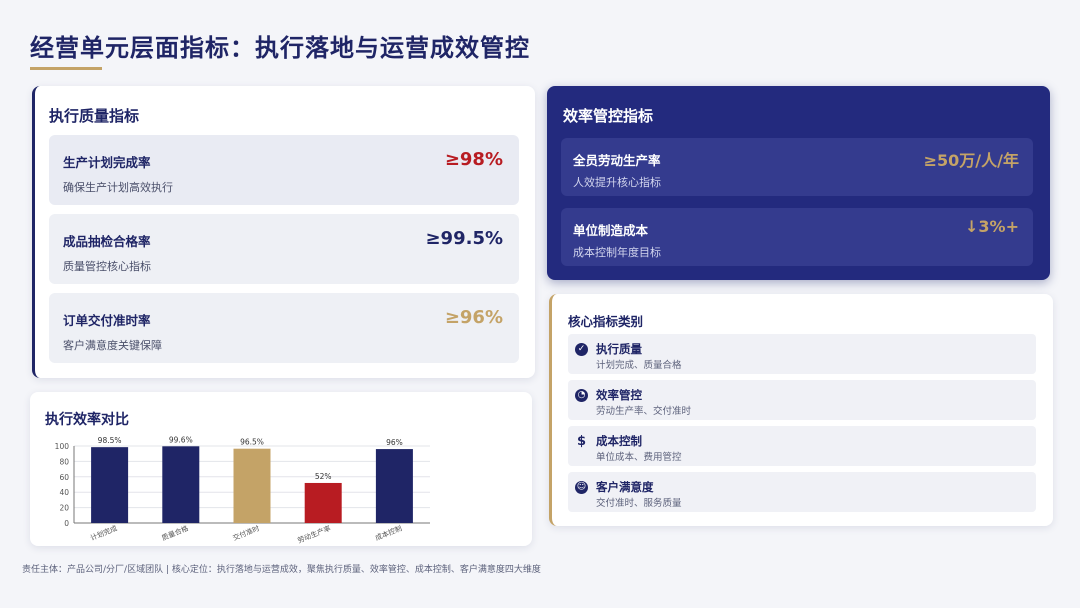  I want to click on metric-desc: 质量管控核心指标, so click(107, 266).